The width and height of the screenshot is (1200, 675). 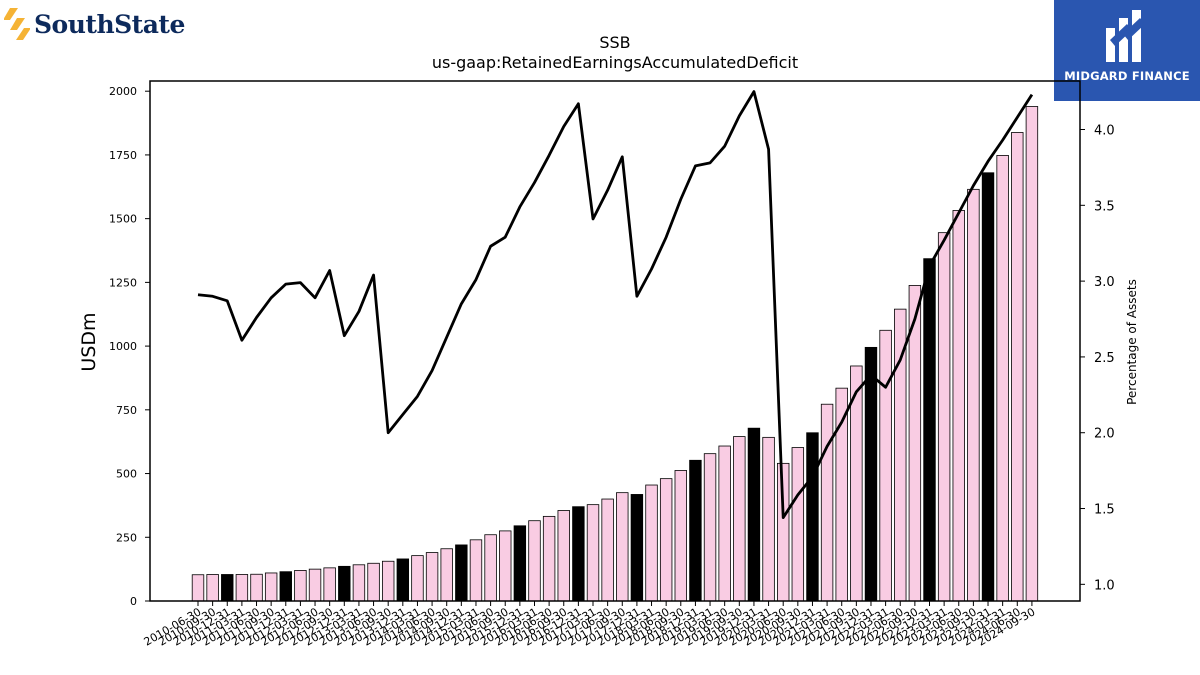 What do you see at coordinates (1104, 510) in the screenshot?
I see `y2-tick-label: 1.5` at bounding box center [1104, 510].